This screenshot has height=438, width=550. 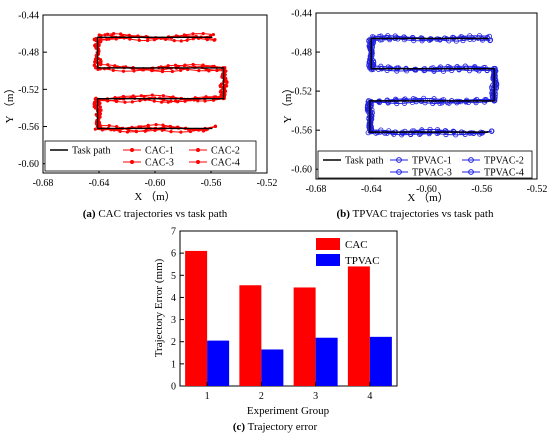 I want to click on a-legend-box, so click(x=150, y=156).